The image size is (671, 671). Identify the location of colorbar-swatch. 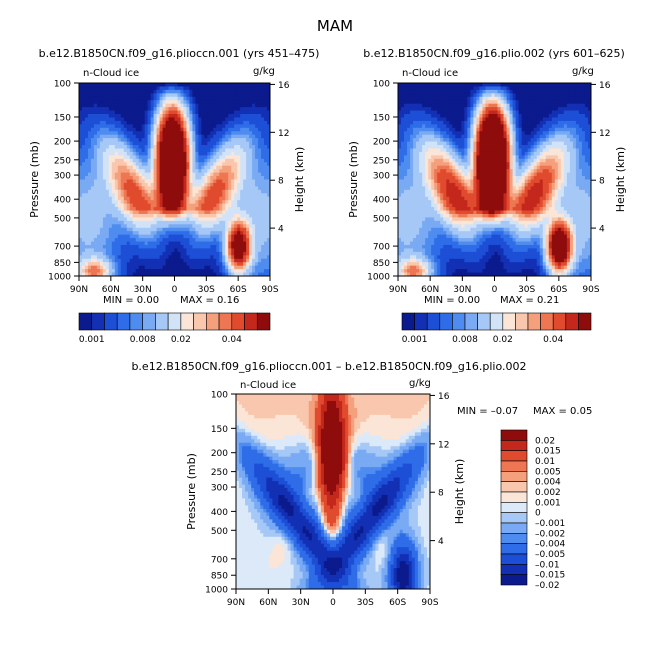
(111, 321).